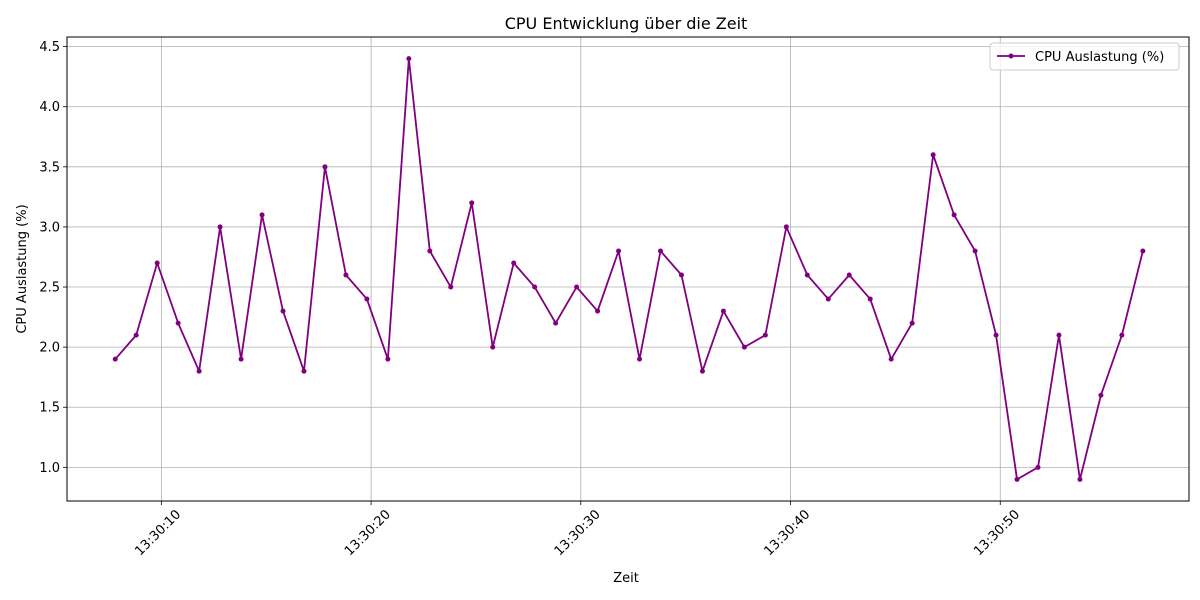  Describe the element at coordinates (49, 107) in the screenshot. I see `y-tick-label: 4.0` at that location.